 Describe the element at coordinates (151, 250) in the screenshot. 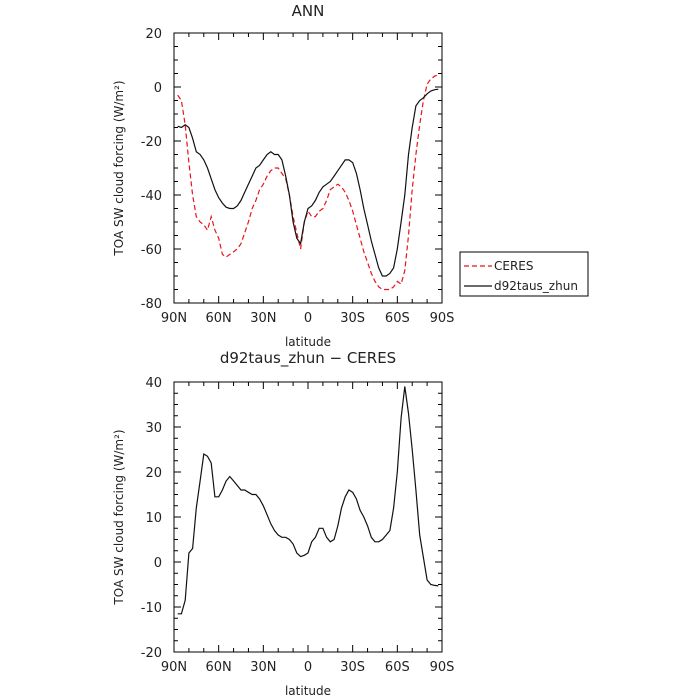

I see `y-tick-label: -60` at that location.